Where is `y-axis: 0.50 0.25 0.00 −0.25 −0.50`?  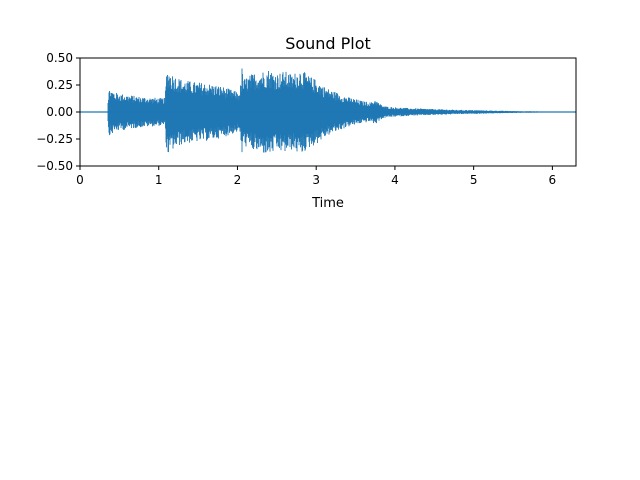
y-axis: 0.50 0.25 0.00 −0.25 −0.50 is located at coordinates (58, 112).